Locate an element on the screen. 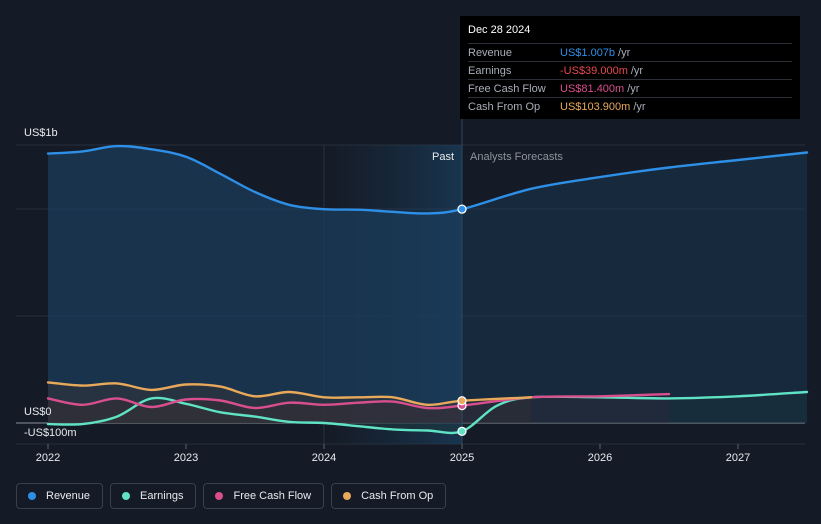 The height and width of the screenshot is (524, 821). tooltip-label: Revenue is located at coordinates (490, 52).